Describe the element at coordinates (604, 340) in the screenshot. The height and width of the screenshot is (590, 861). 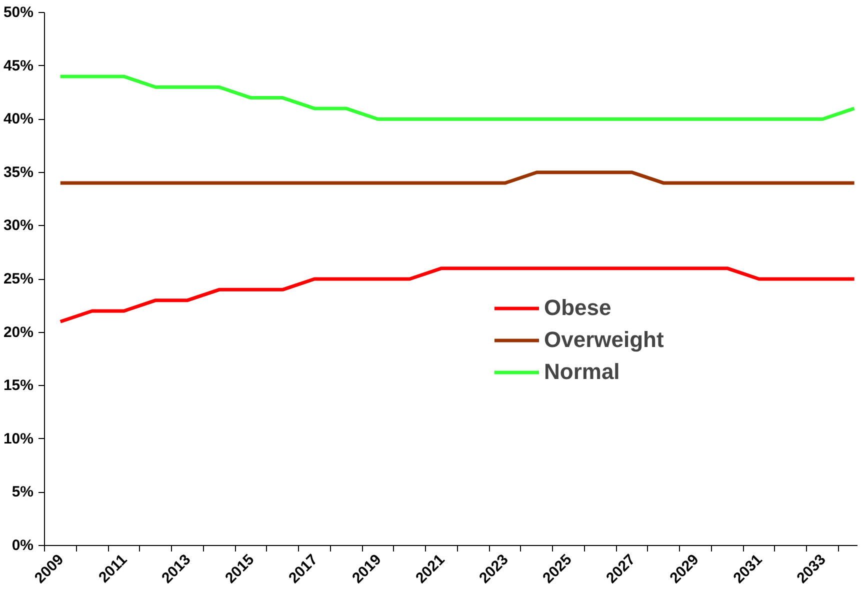
I see `legend-label: Overweight` at that location.